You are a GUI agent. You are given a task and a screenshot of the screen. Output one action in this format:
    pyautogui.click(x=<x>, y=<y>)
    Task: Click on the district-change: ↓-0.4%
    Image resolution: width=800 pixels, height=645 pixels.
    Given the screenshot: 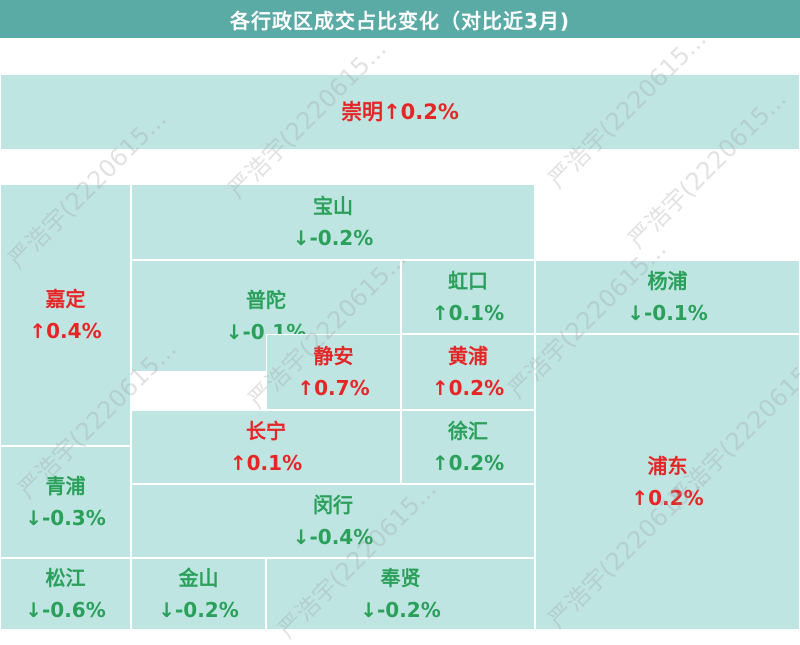 What is the action you would take?
    pyautogui.click(x=333, y=537)
    